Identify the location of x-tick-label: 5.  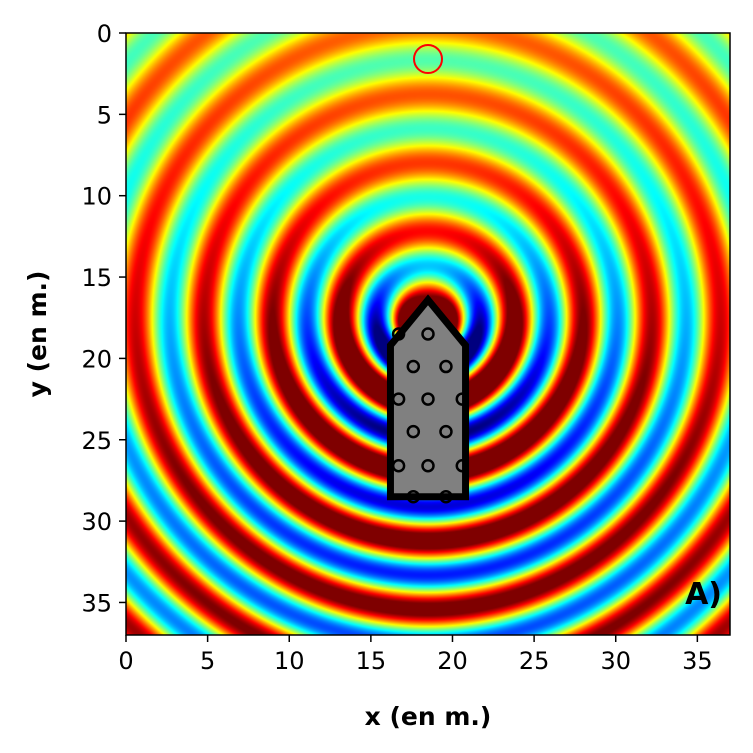
(207, 661).